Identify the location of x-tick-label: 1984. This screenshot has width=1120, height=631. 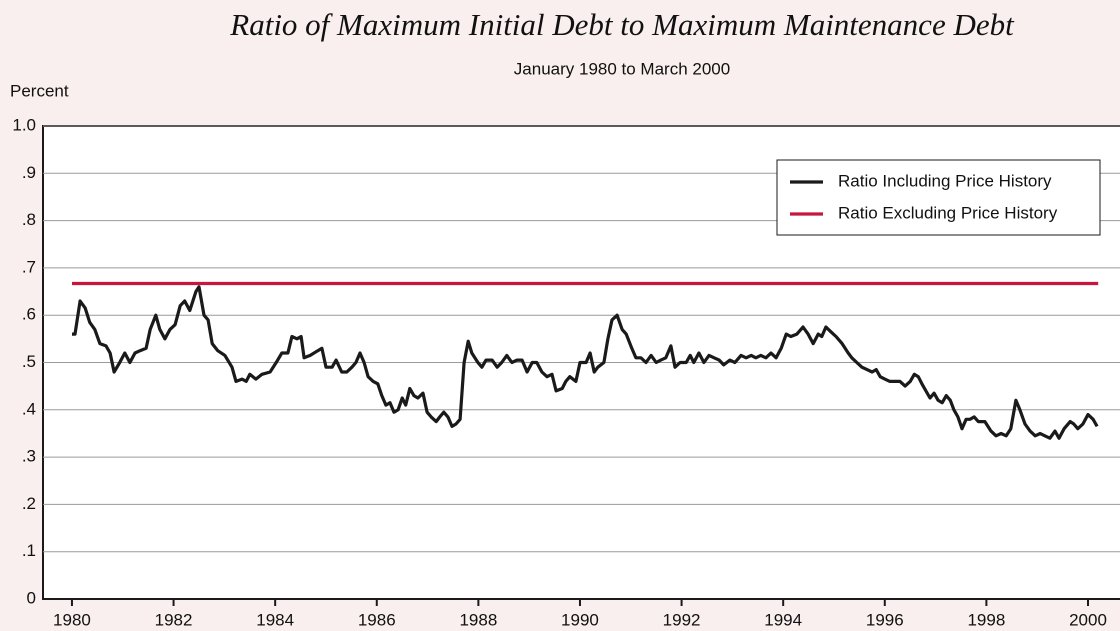
(275, 619).